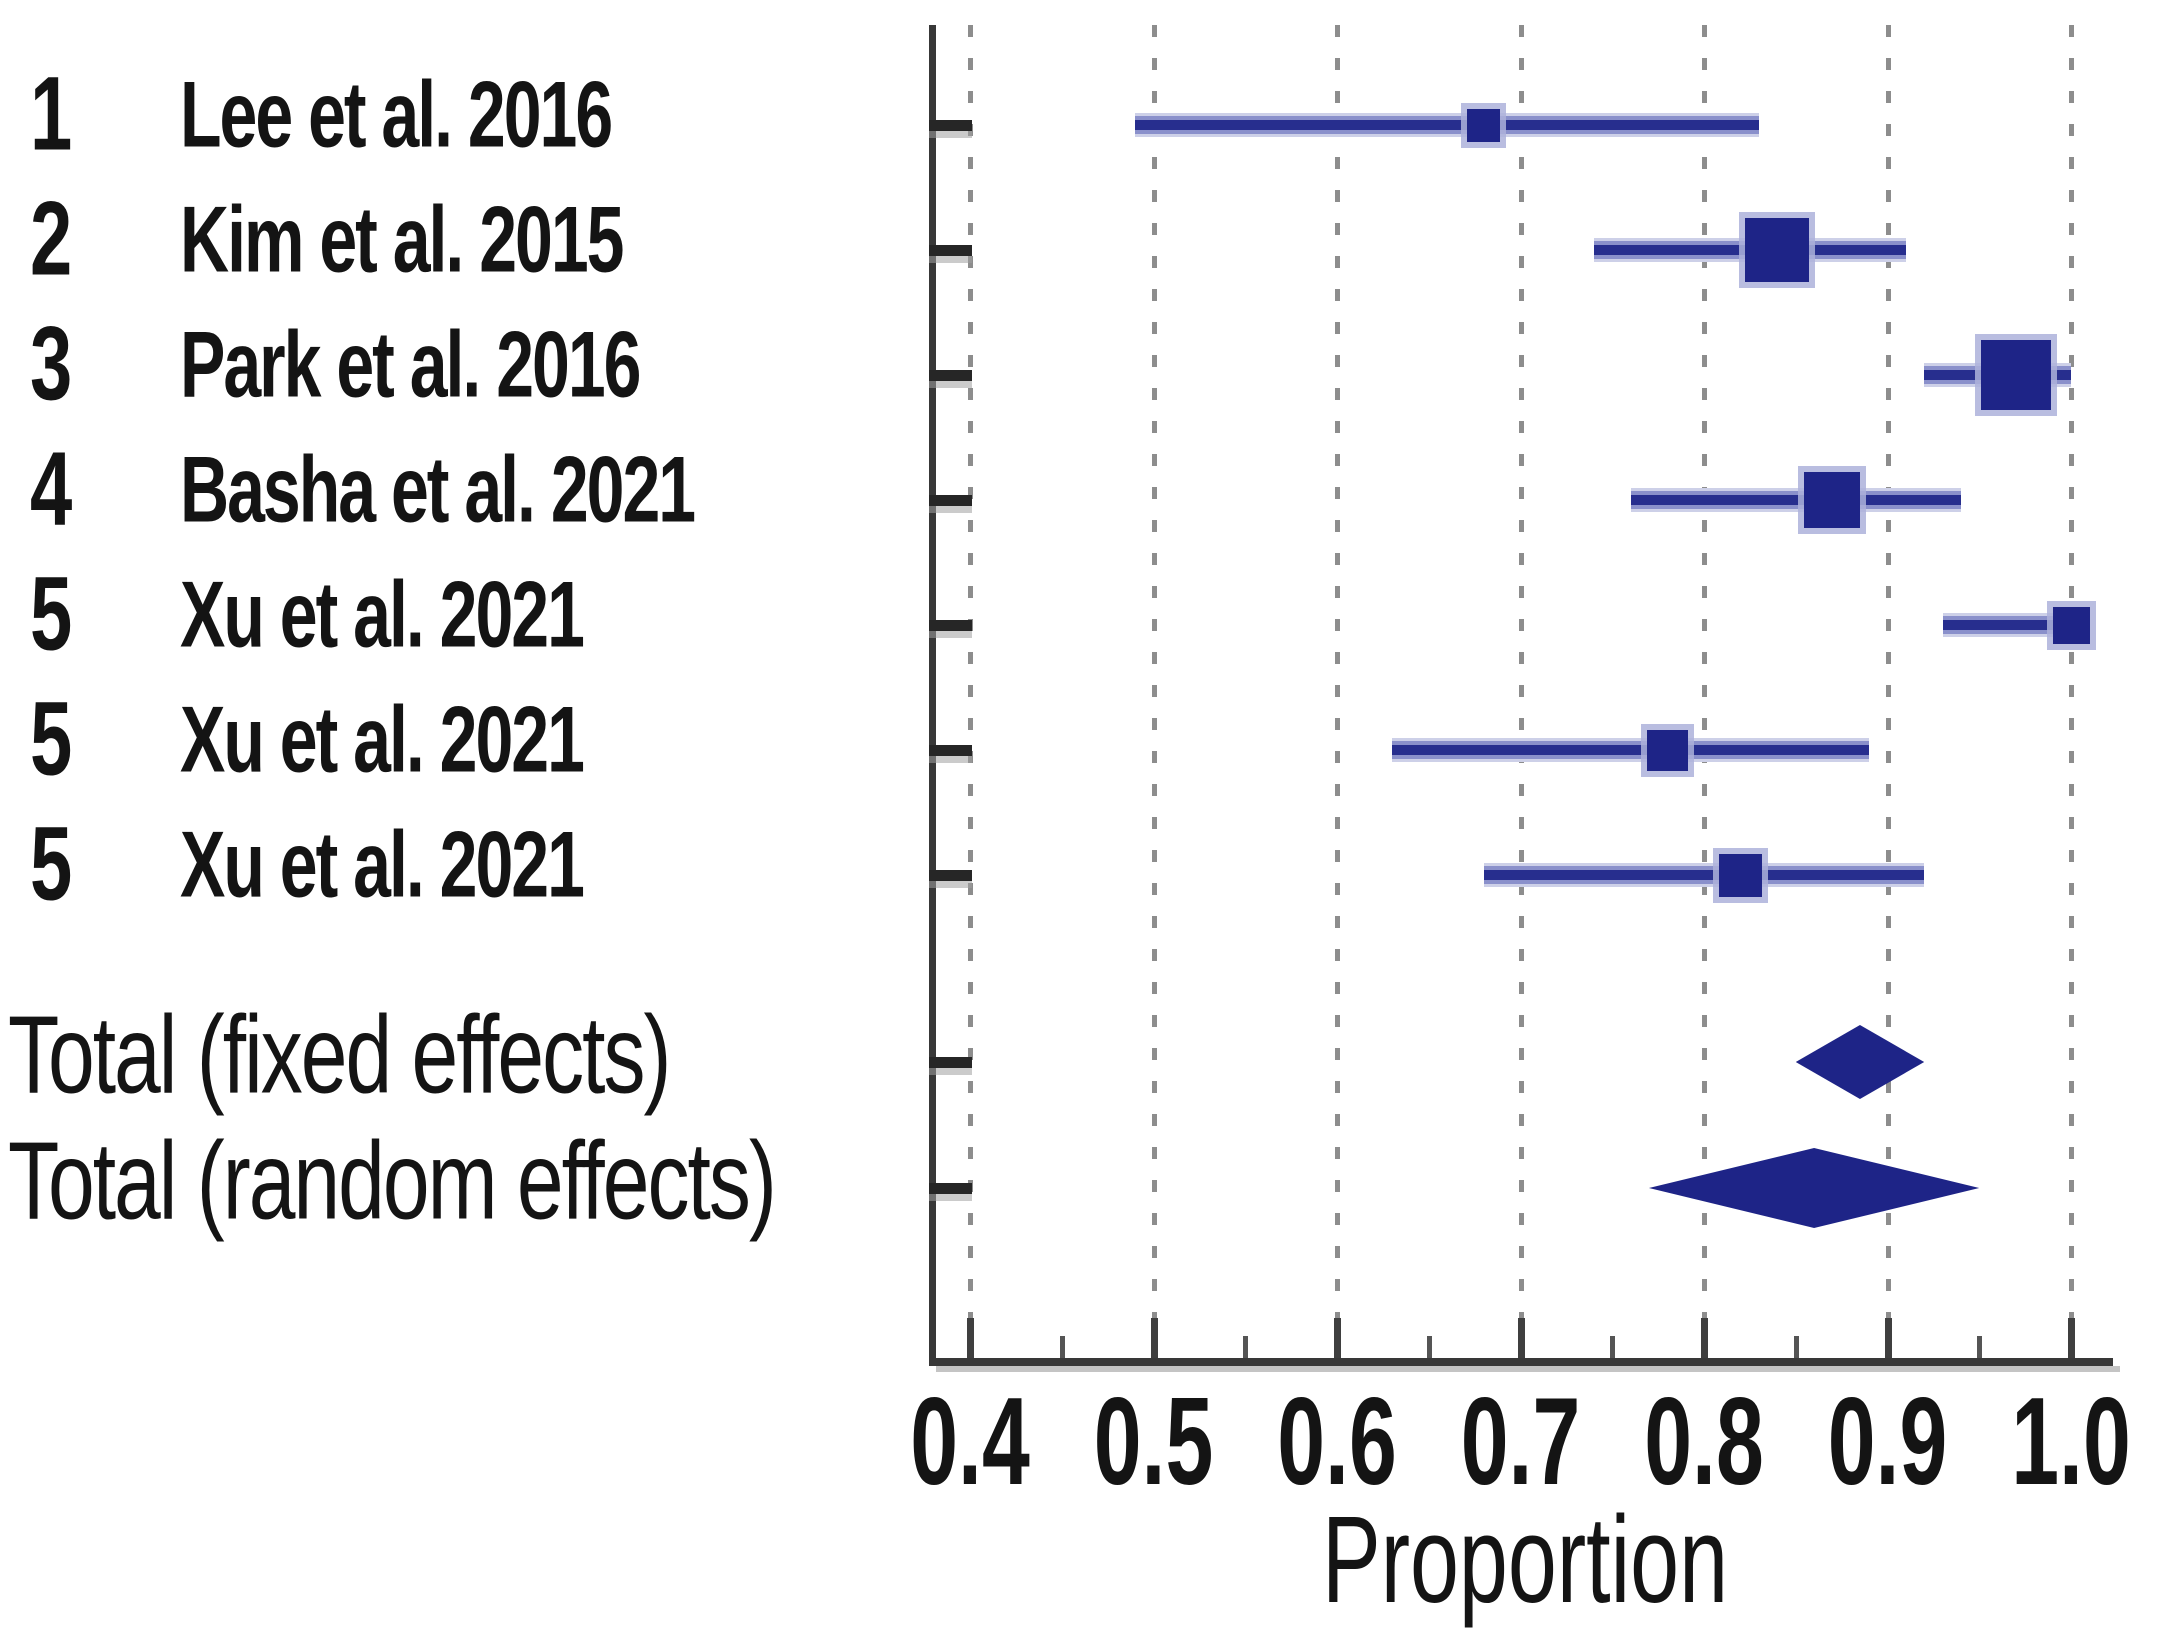 The width and height of the screenshot is (2165, 1640). Describe the element at coordinates (970, 1442) in the screenshot. I see `x-axis-tick-label: 0.4` at that location.